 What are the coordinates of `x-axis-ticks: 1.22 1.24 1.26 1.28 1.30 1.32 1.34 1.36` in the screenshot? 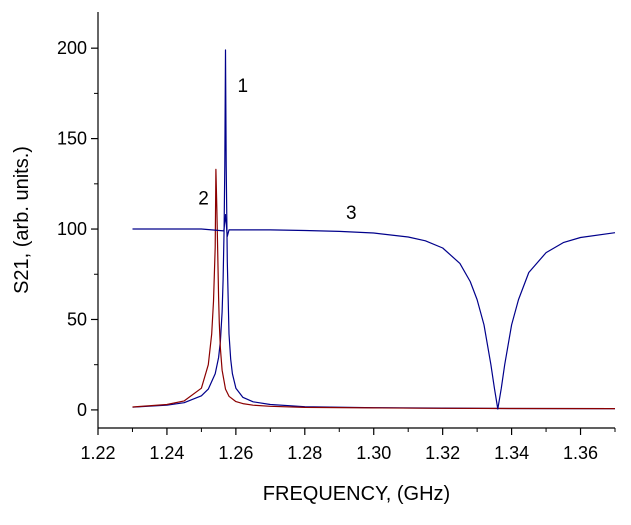 It's located at (348, 445).